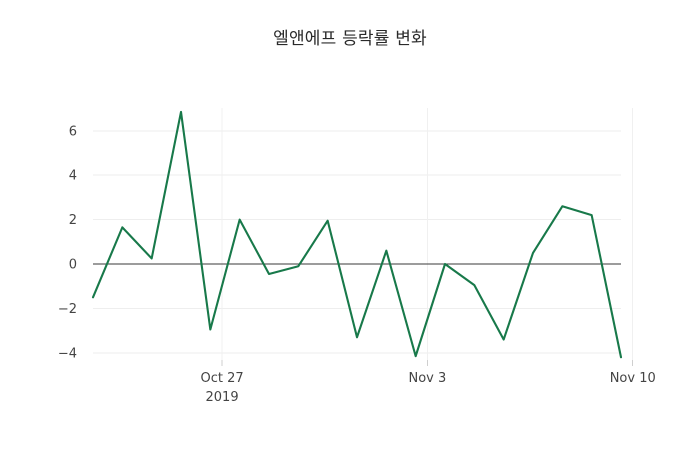 The height and width of the screenshot is (450, 700). What do you see at coordinates (73, 220) in the screenshot?
I see `y-axis-tick-label: 2` at bounding box center [73, 220].